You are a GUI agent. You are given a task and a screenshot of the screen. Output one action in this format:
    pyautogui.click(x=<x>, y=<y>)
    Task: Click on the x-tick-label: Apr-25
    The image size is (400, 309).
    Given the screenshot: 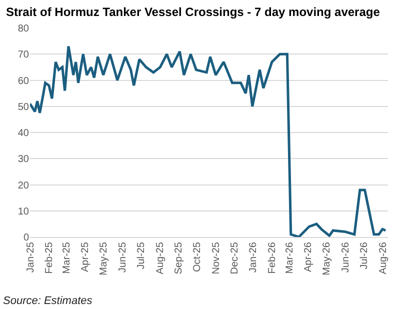 What is the action you would take?
    pyautogui.click(x=86, y=257)
    